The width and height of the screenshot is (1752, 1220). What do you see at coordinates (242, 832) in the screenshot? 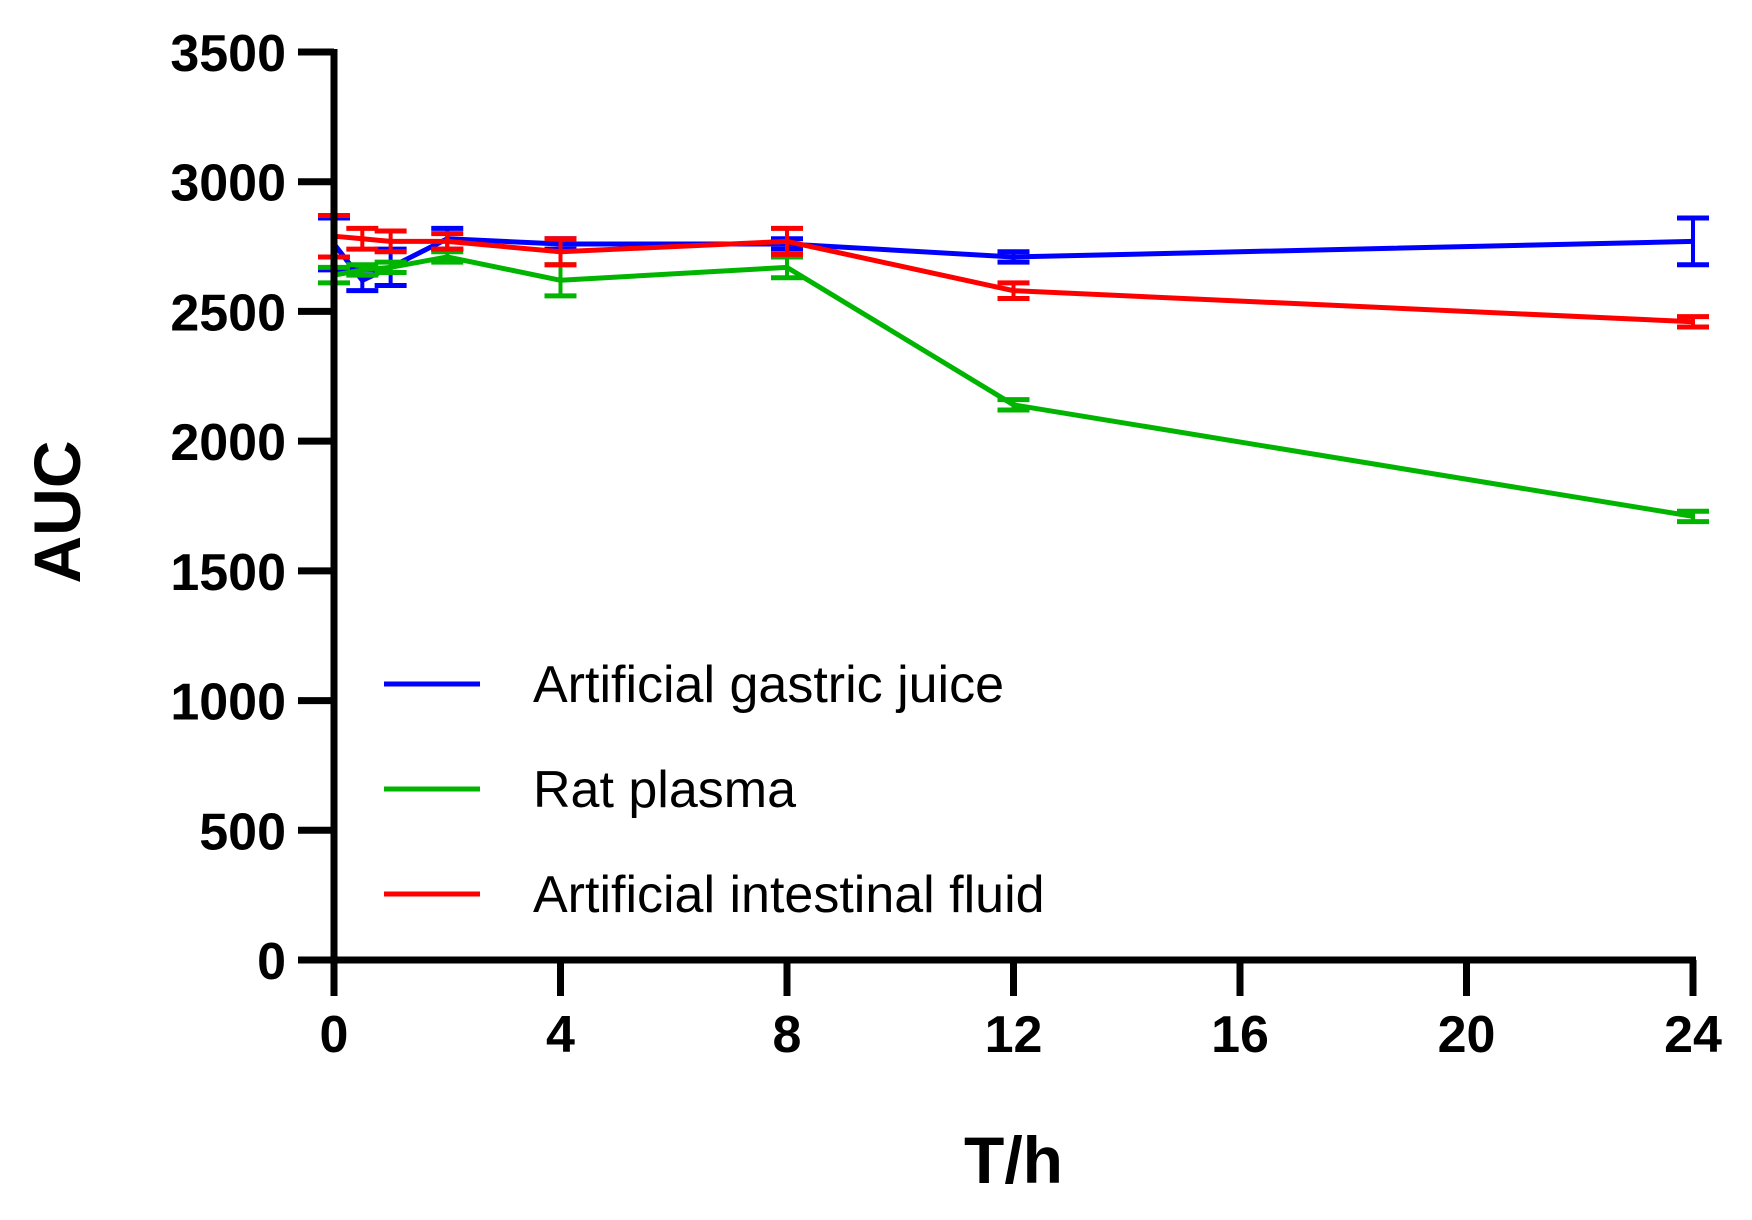
I see `y-tick-label: 500` at bounding box center [242, 832].